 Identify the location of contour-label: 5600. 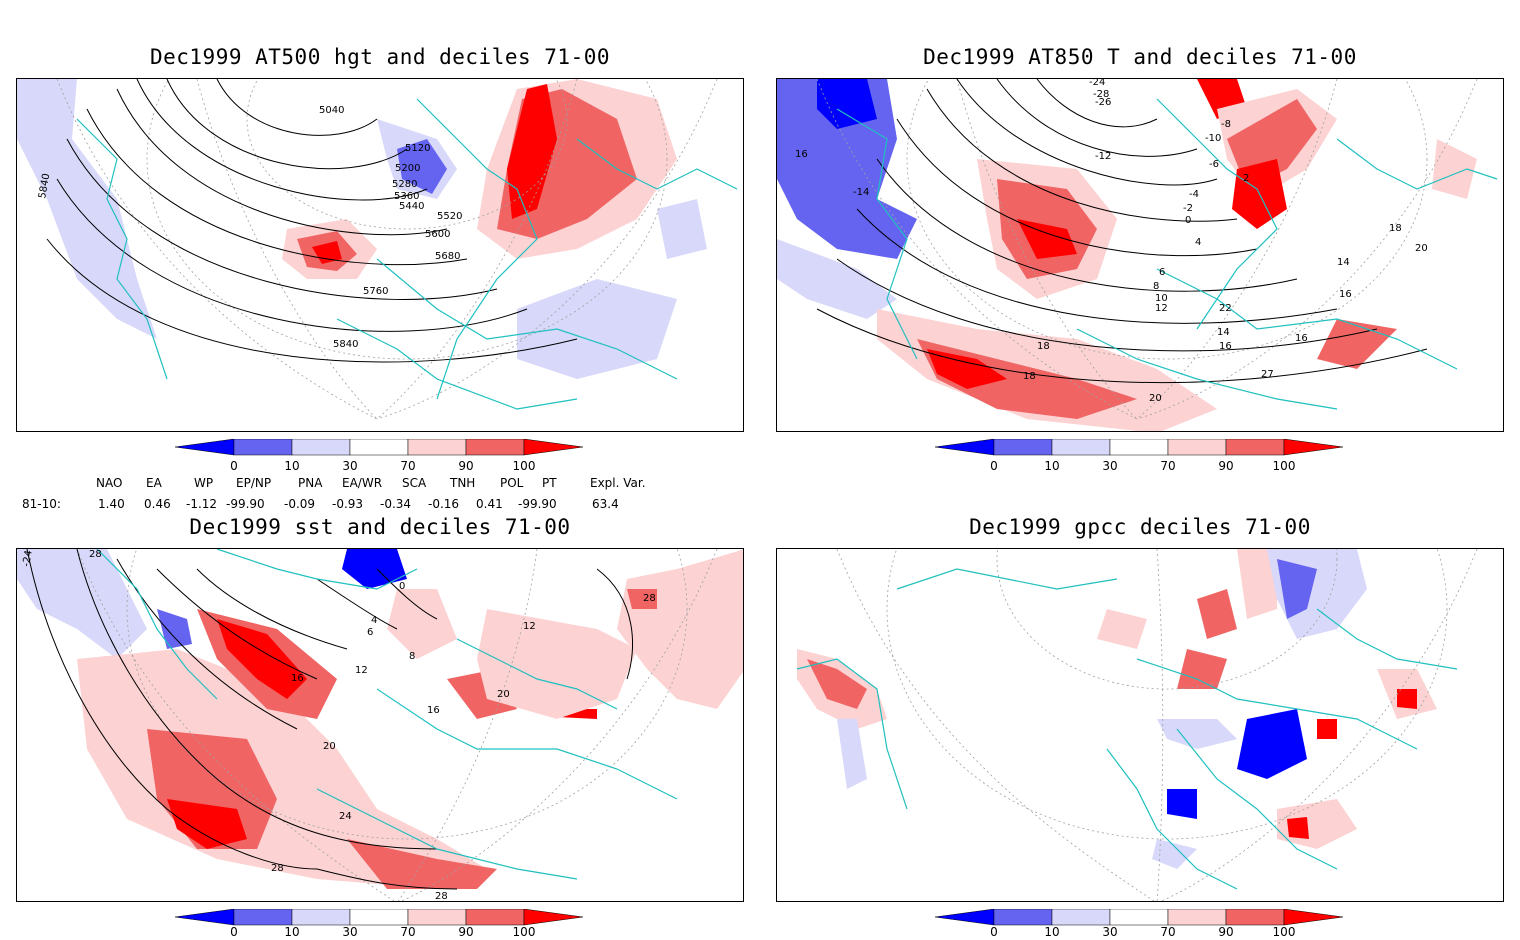
(437, 234).